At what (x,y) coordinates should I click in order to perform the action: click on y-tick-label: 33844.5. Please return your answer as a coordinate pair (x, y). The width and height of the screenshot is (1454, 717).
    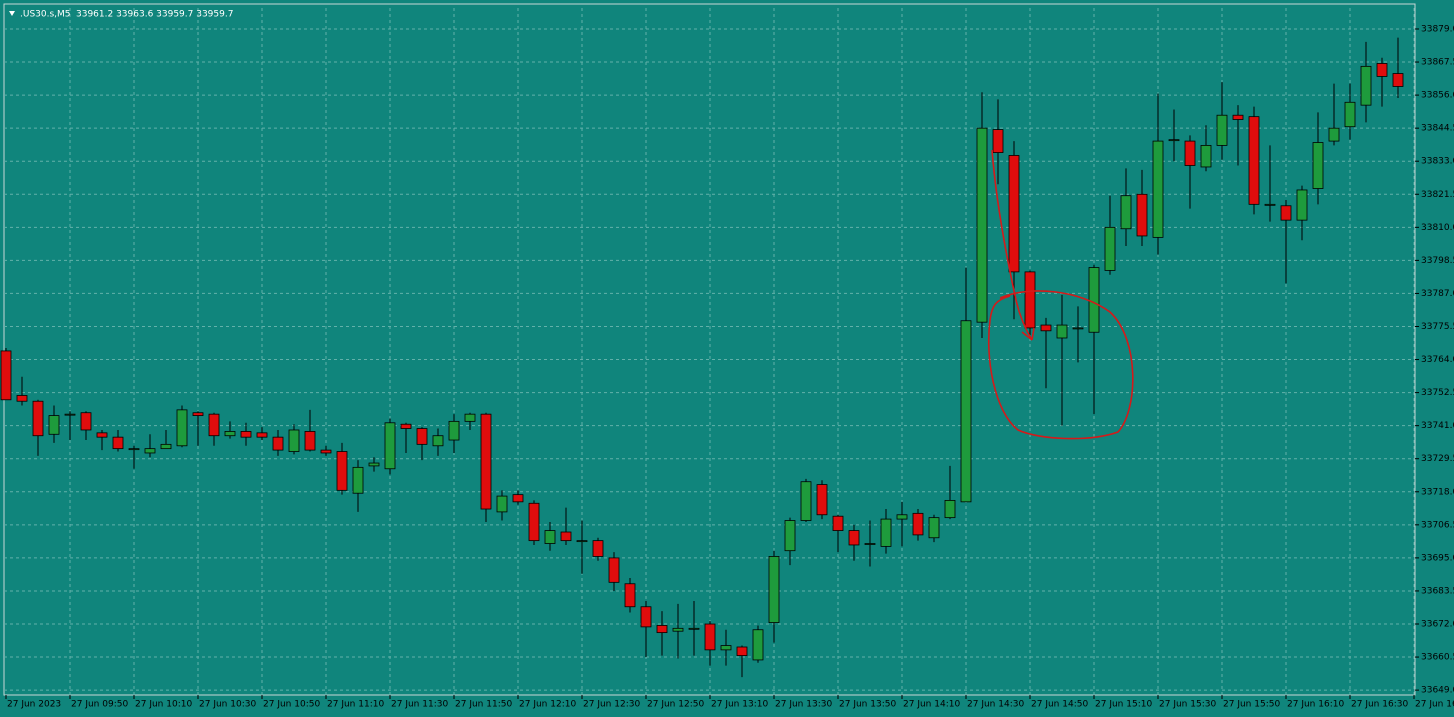
    Looking at the image, I should click on (1437, 129).